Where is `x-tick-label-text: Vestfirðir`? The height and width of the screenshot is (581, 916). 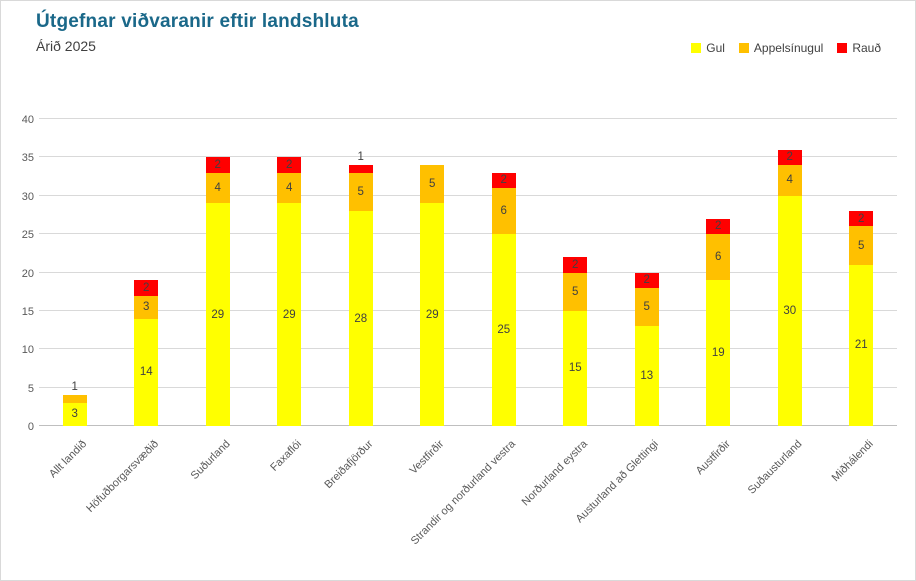
x-tick-label-text: Vestfirðir is located at coordinates (427, 457).